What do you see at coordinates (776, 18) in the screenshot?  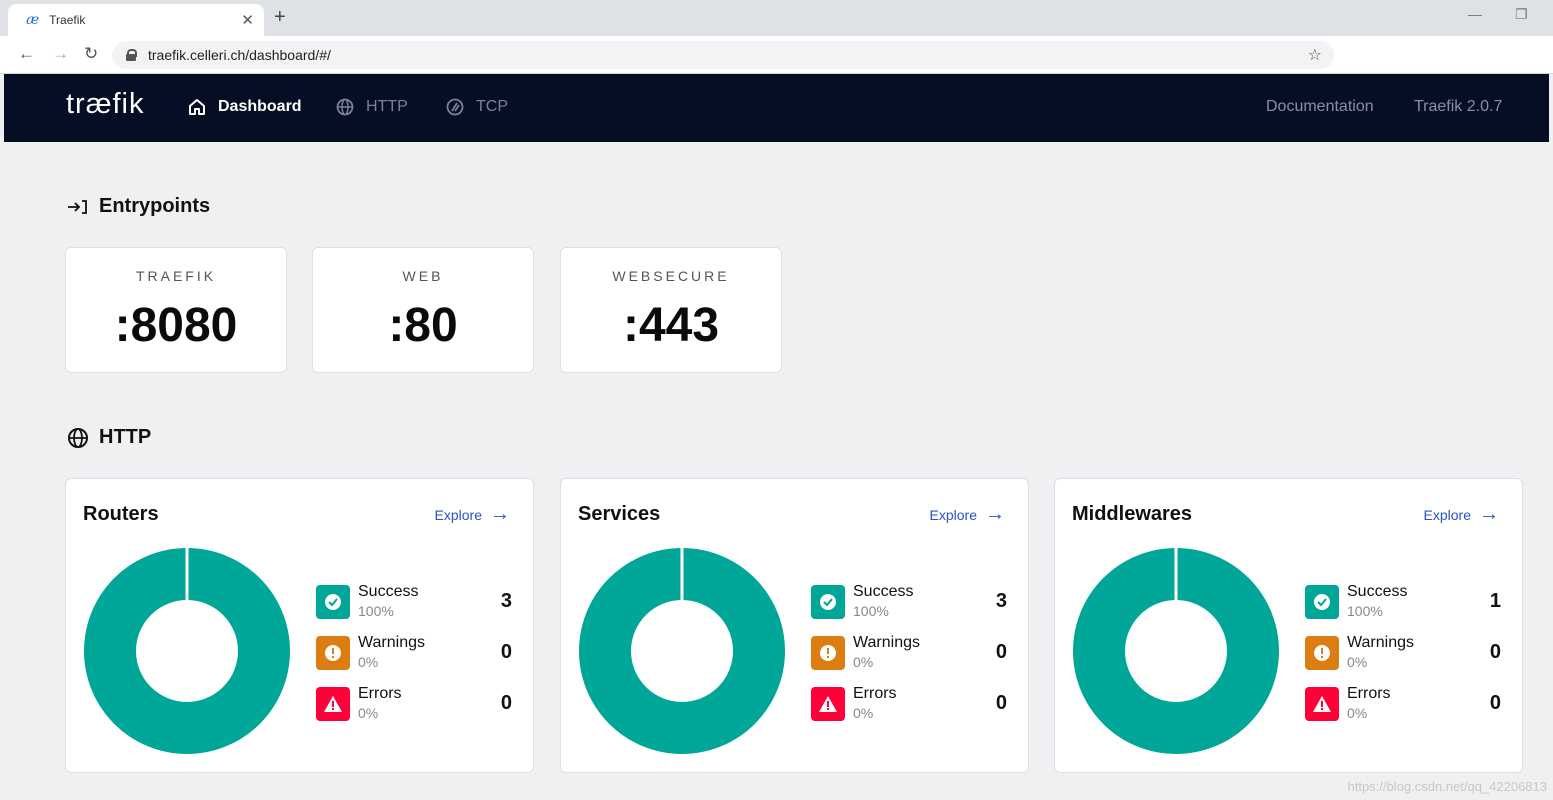 I see `browser-tabstrip: æ Traefik ✕ + — ❐` at bounding box center [776, 18].